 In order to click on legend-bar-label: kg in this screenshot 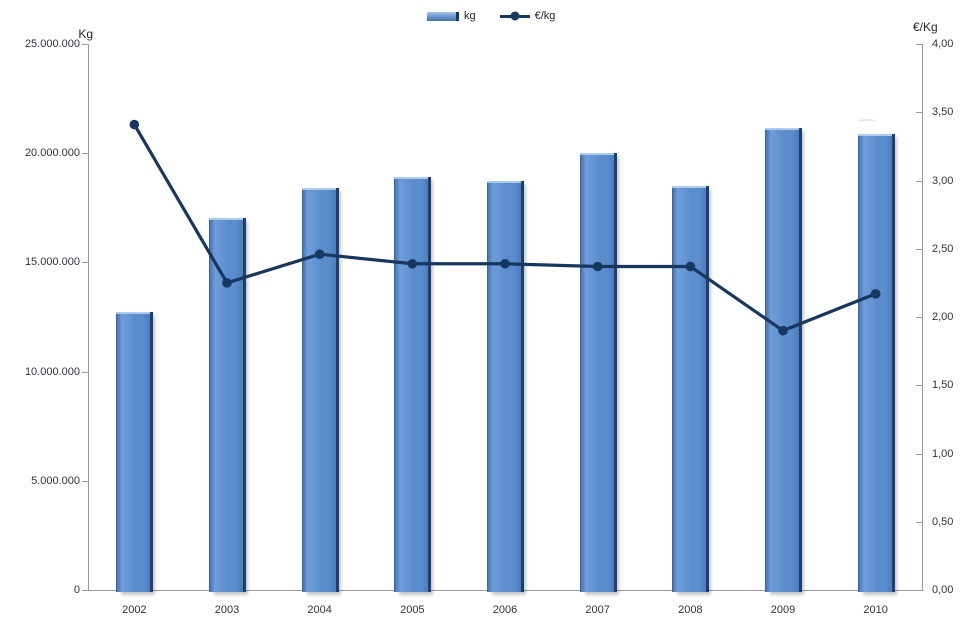, I will do `click(470, 16)`.